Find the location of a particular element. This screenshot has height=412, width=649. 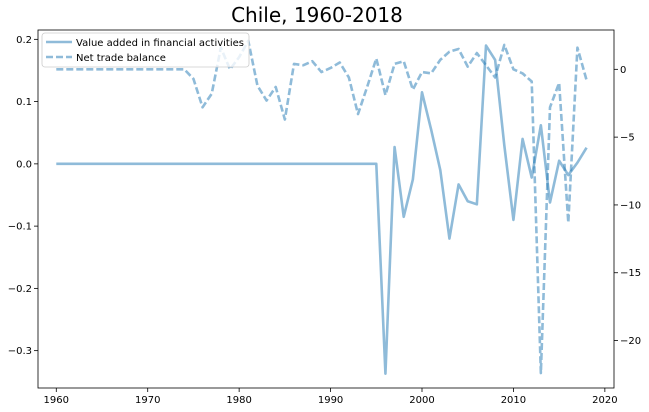

y-right-tick-label: −5 is located at coordinates (627, 138).